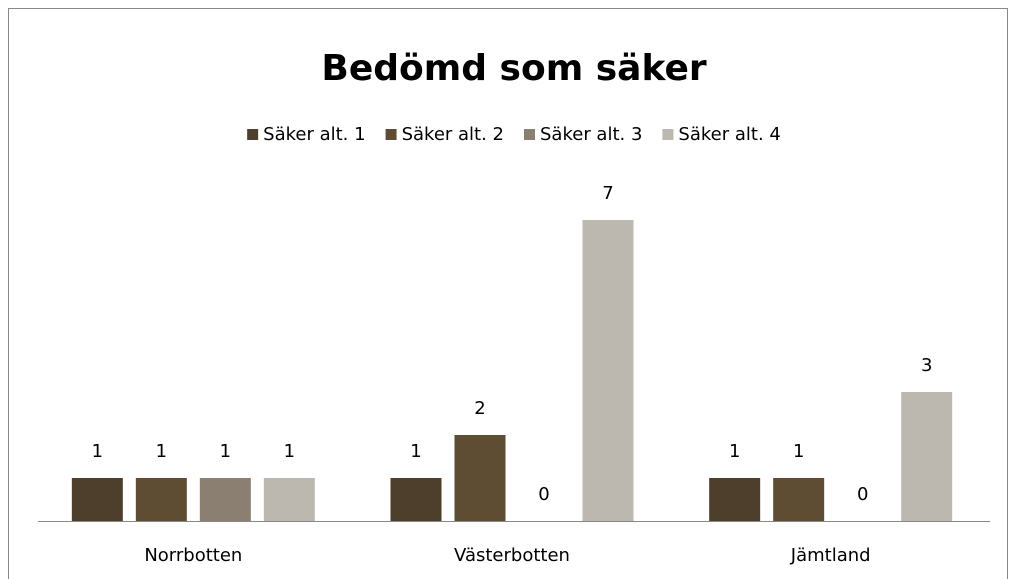  Describe the element at coordinates (453, 134) in the screenshot. I see `legend-label: Säker alt. 2` at that location.